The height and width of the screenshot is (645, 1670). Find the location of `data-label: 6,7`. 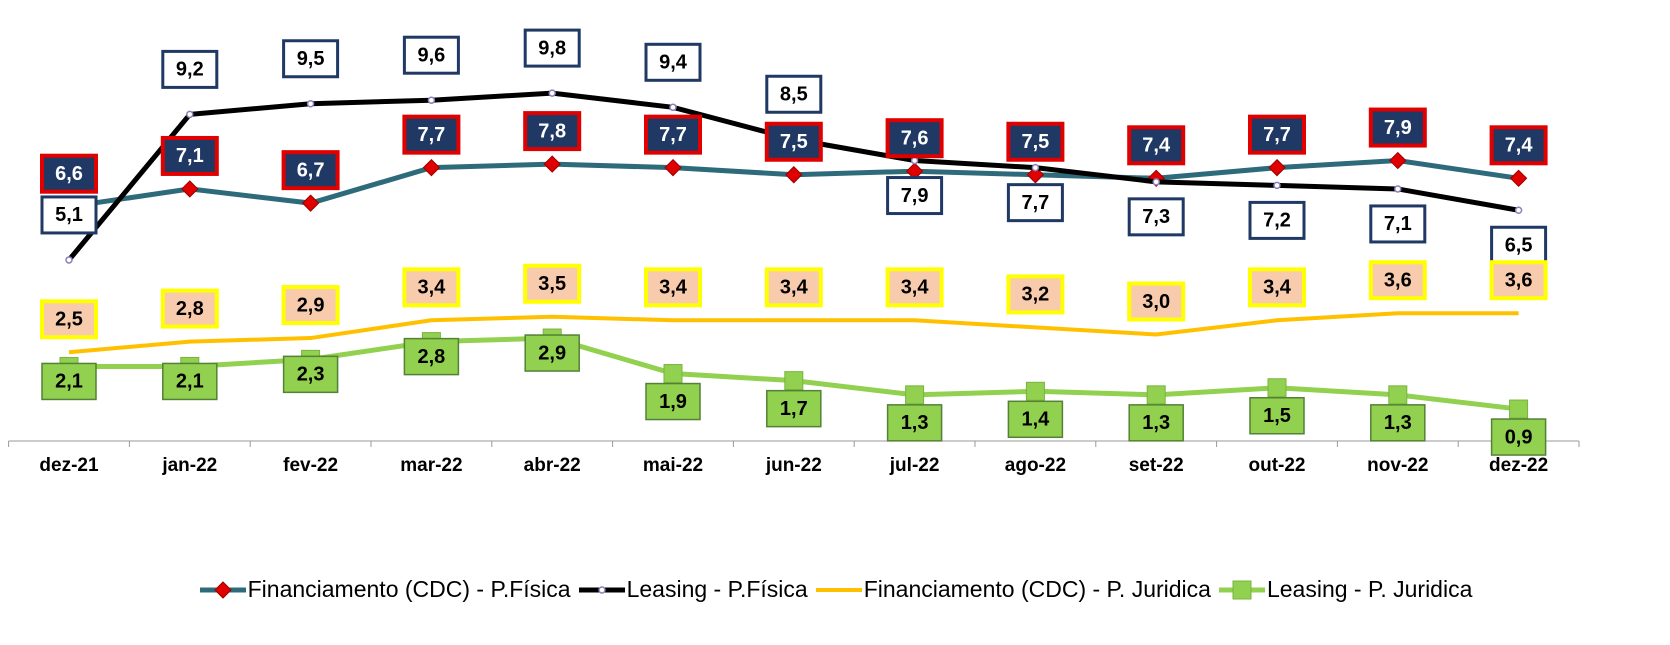

data-label: 6,7 is located at coordinates (311, 170).